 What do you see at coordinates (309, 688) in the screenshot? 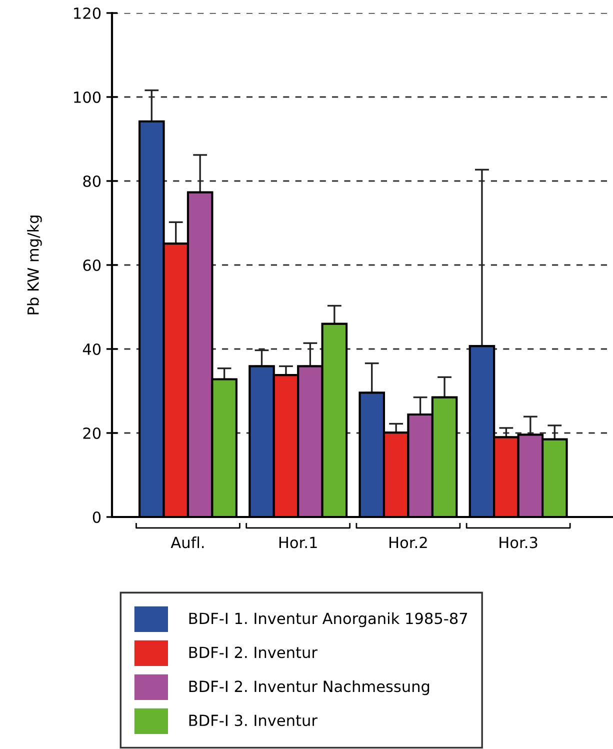
I see `legend-label: BDF-I 2. Inventur Nachmessung` at bounding box center [309, 688].